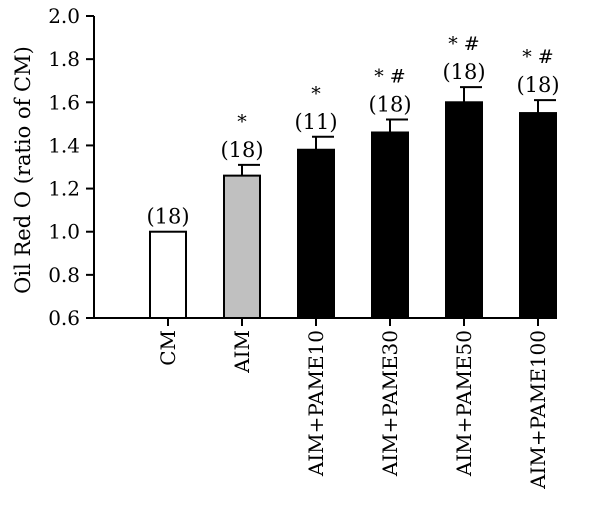  I want to click on x-tick-label: AIM+PAME100, so click(538, 410).